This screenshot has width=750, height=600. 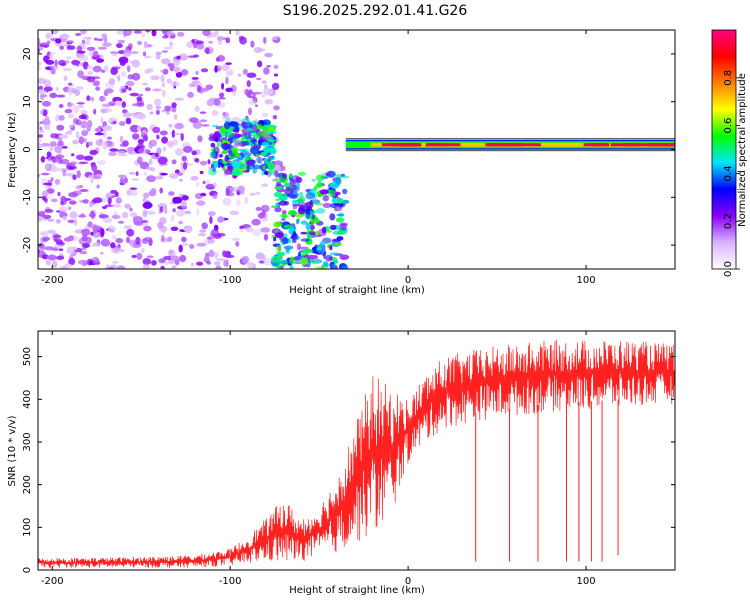 What do you see at coordinates (230, 581) in the screenshot?
I see `snr-x-tick-label: -100` at bounding box center [230, 581].